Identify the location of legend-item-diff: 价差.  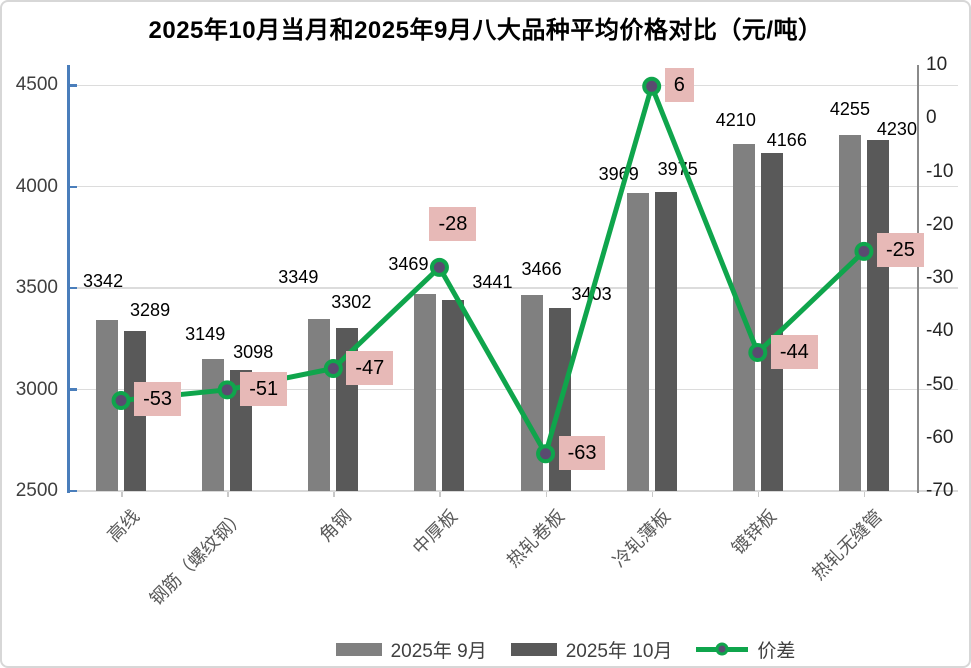
(745, 649).